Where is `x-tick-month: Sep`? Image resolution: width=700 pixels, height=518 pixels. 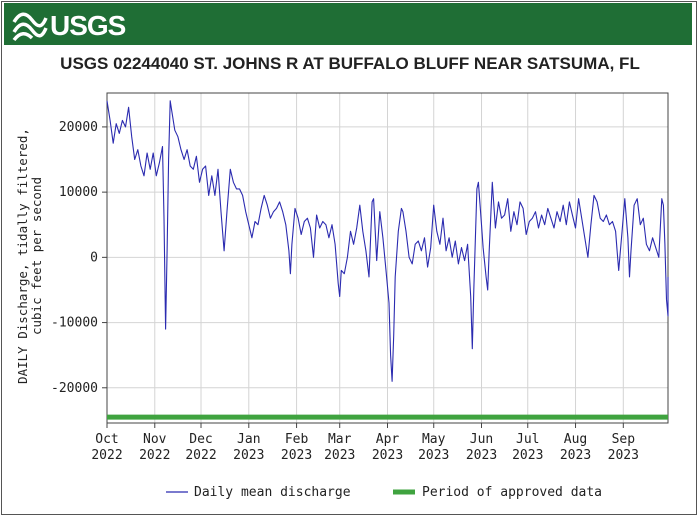 x-tick-month: Sep is located at coordinates (624, 439).